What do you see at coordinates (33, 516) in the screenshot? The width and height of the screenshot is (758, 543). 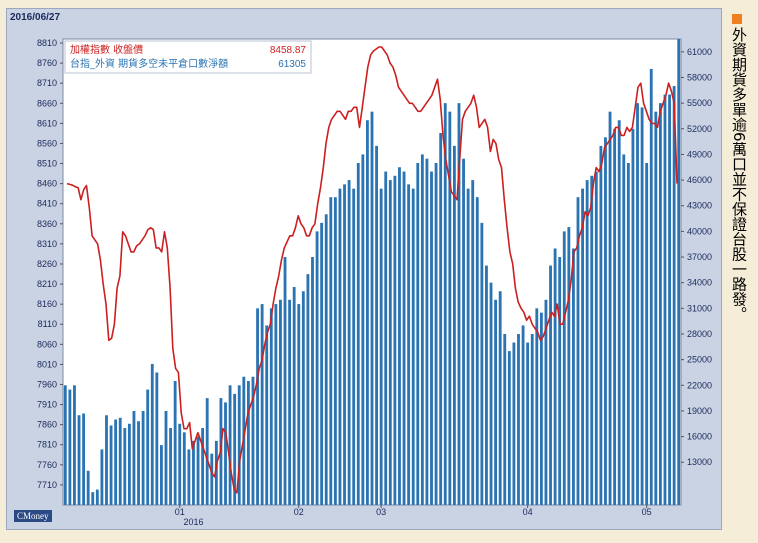 I see `cmoney-logo: CMoney` at bounding box center [33, 516].